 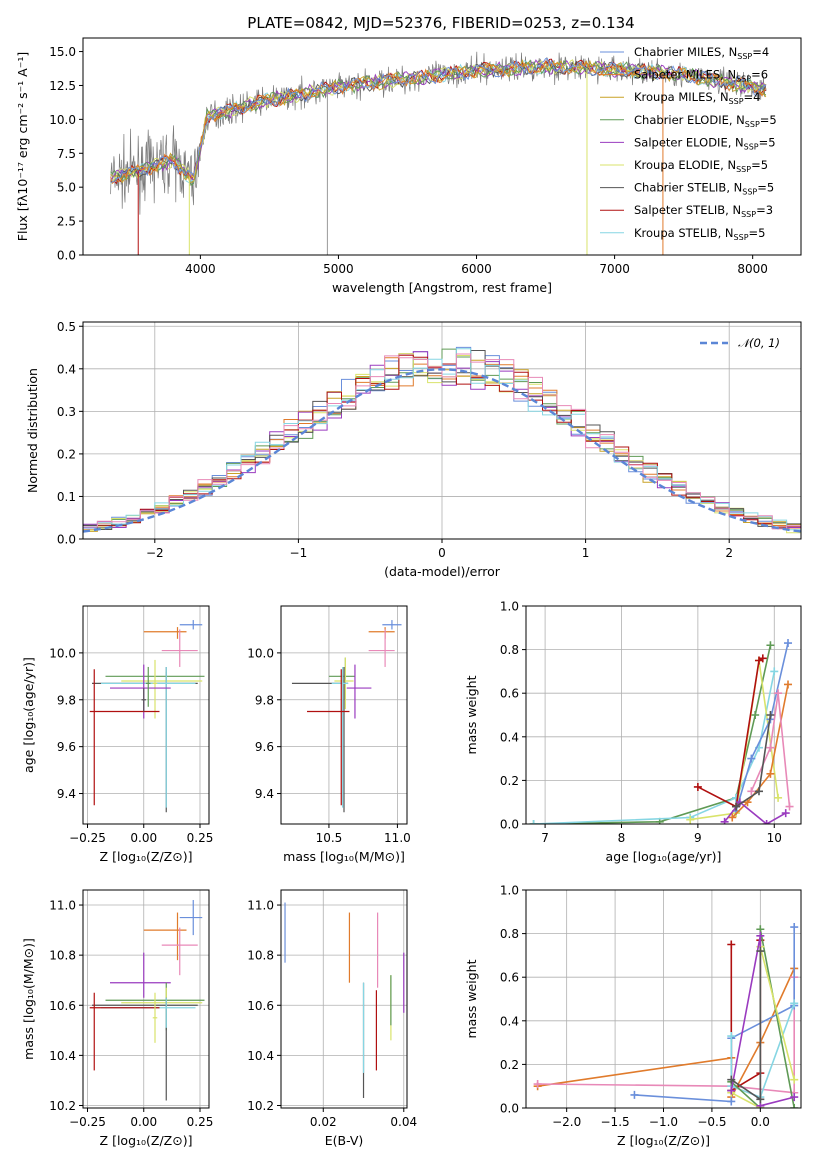 I want to click on y-tick-label: 10.8, so click(x=260, y=956).